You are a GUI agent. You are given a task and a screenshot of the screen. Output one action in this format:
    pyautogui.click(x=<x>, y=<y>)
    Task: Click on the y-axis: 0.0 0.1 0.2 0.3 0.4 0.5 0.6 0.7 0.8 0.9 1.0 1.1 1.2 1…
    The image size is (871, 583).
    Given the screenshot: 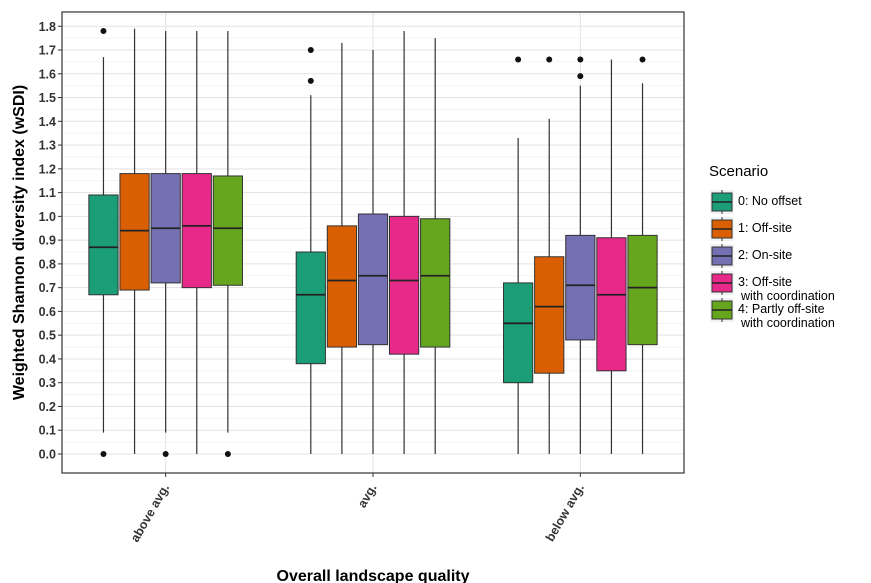 What is the action you would take?
    pyautogui.click(x=50, y=240)
    